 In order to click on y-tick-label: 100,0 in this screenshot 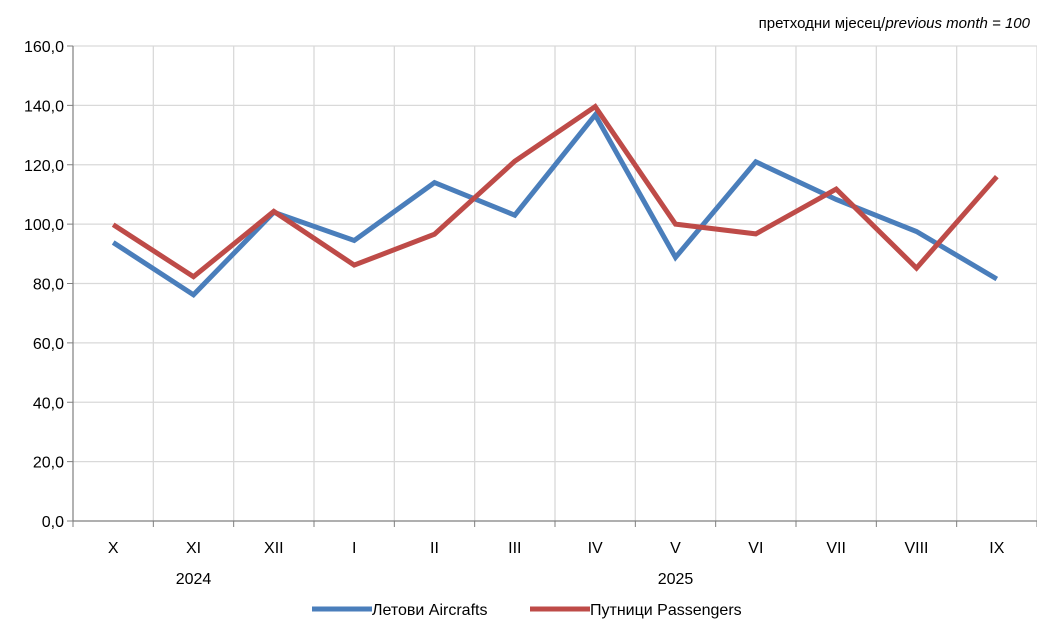, I will do `click(44, 225)`.